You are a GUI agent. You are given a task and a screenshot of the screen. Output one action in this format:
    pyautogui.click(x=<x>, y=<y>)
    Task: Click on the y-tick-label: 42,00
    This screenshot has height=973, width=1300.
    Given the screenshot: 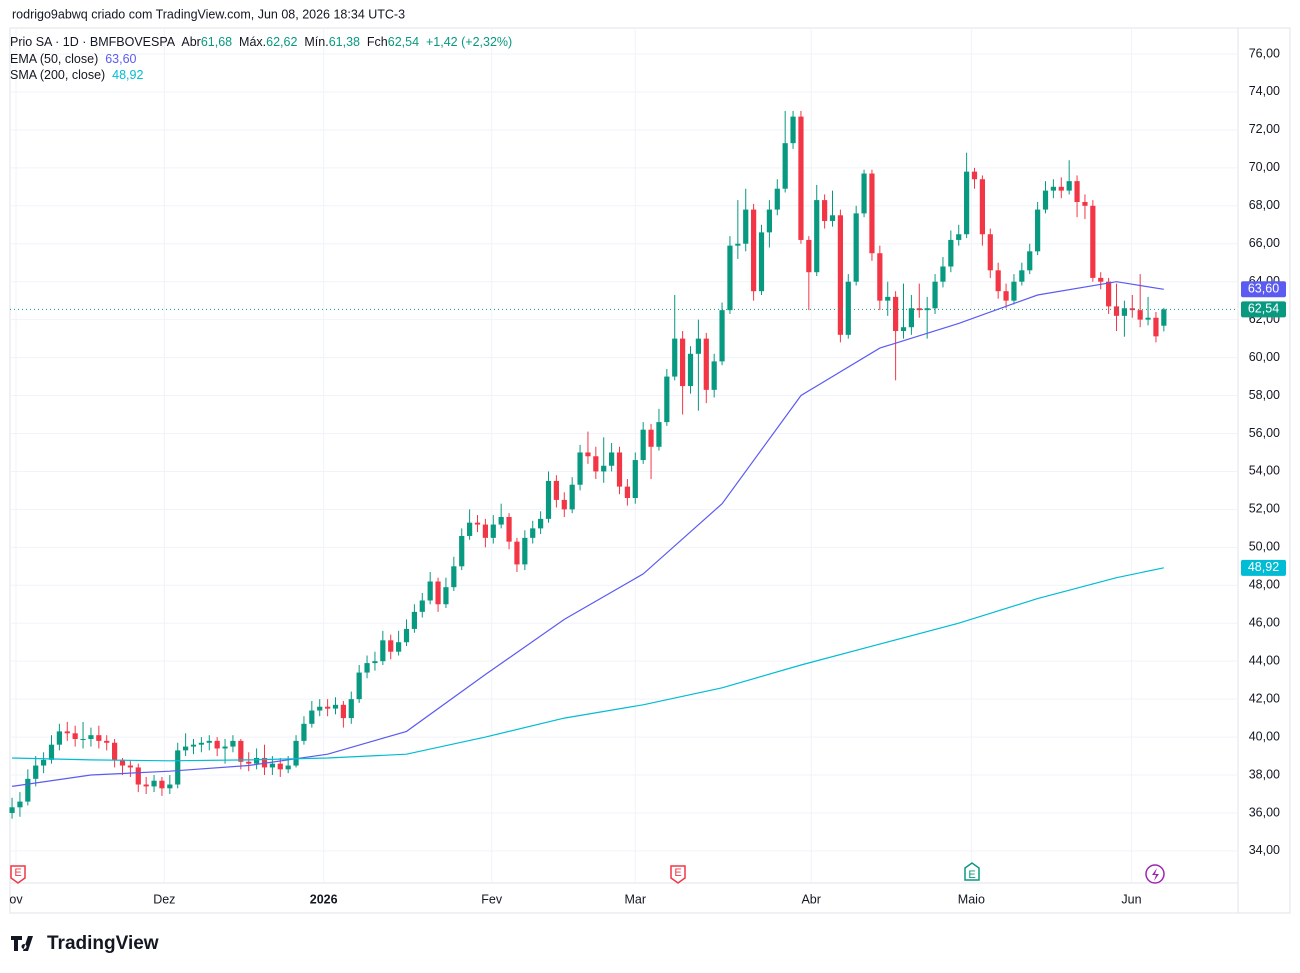 What is the action you would take?
    pyautogui.click(x=1264, y=698)
    